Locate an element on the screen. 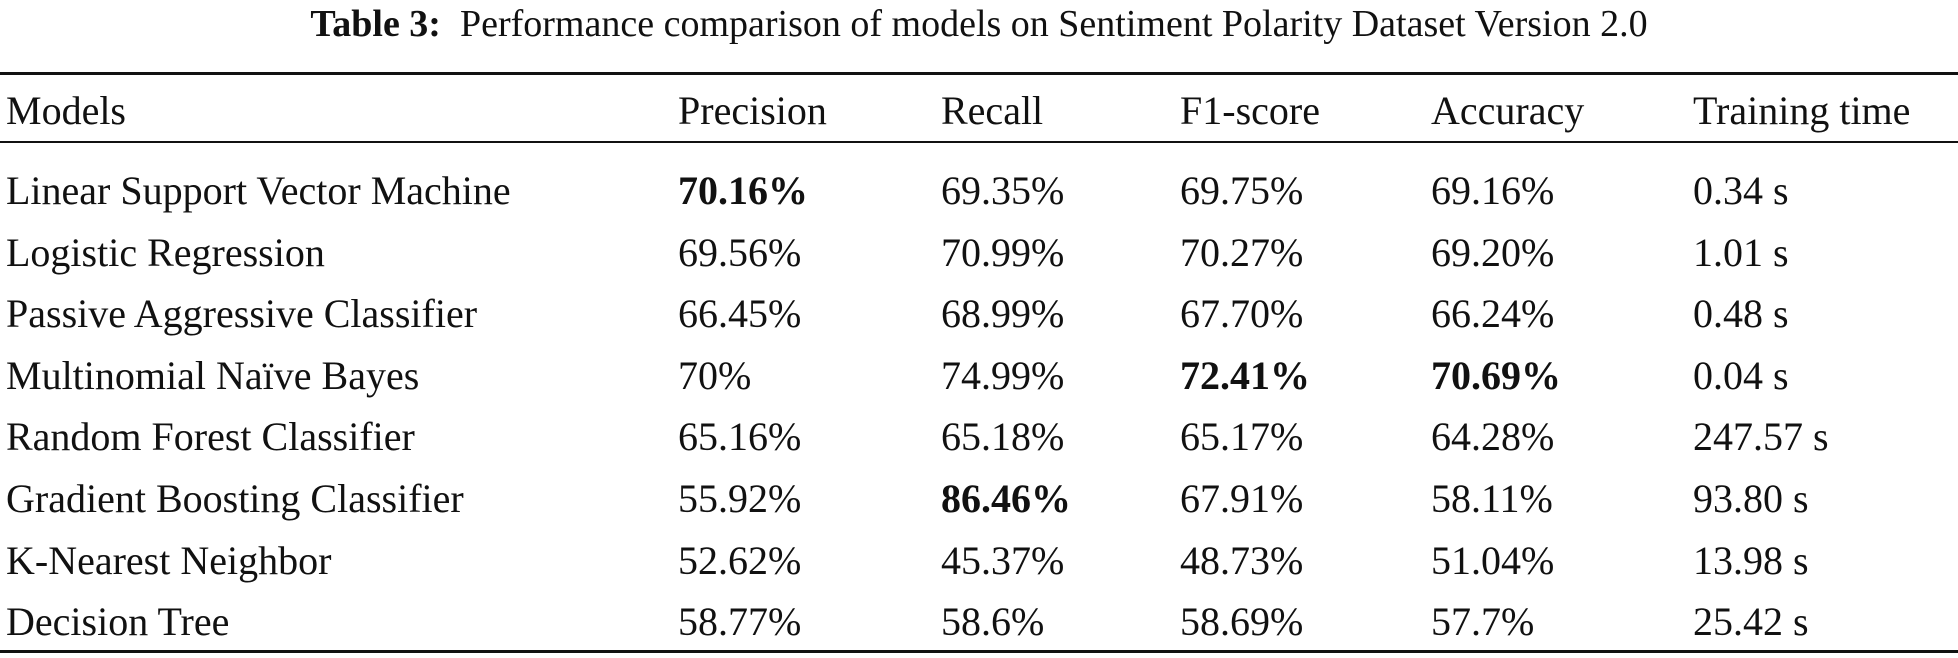 This screenshot has height=658, width=1958. cell-training-time: 0.48 s is located at coordinates (1741, 314).